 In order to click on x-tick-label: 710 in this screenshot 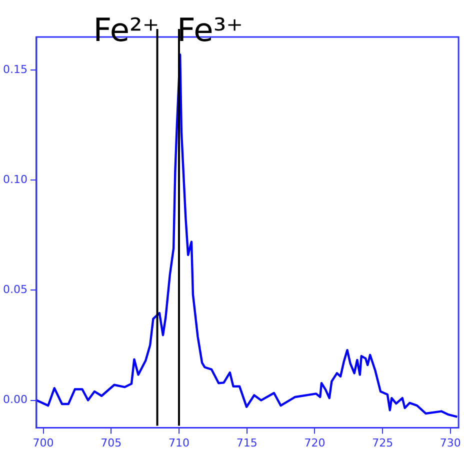, I will do `click(179, 443)`.